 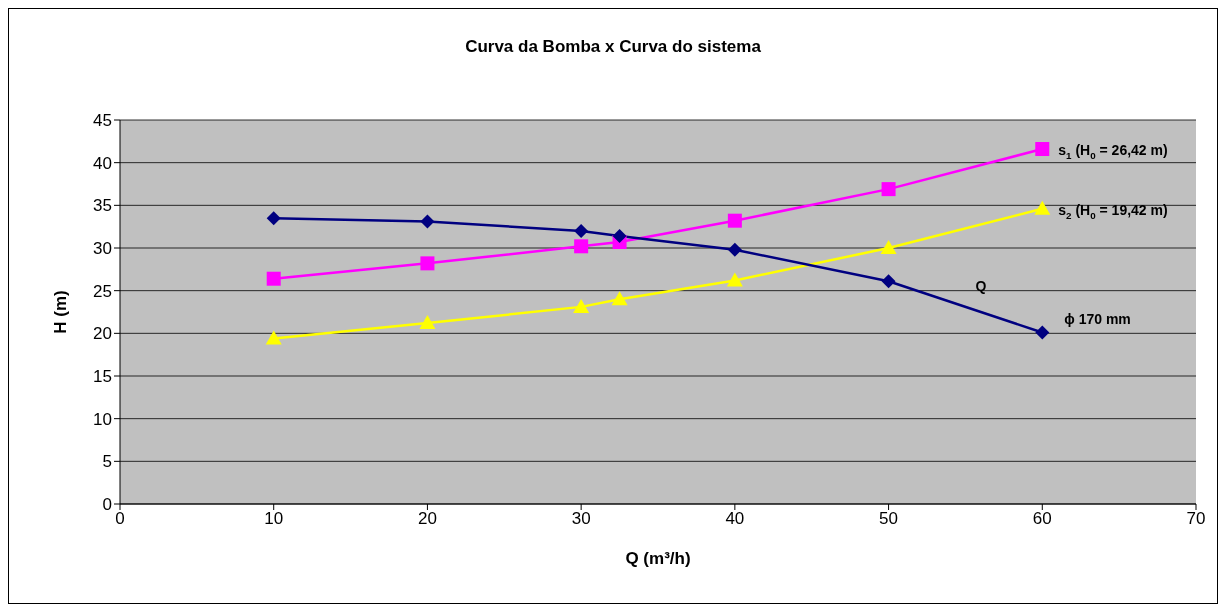 I want to click on series-label: s$_{2}$ (H$_{0}$ = 19,42 m), so click(x=1113, y=211).